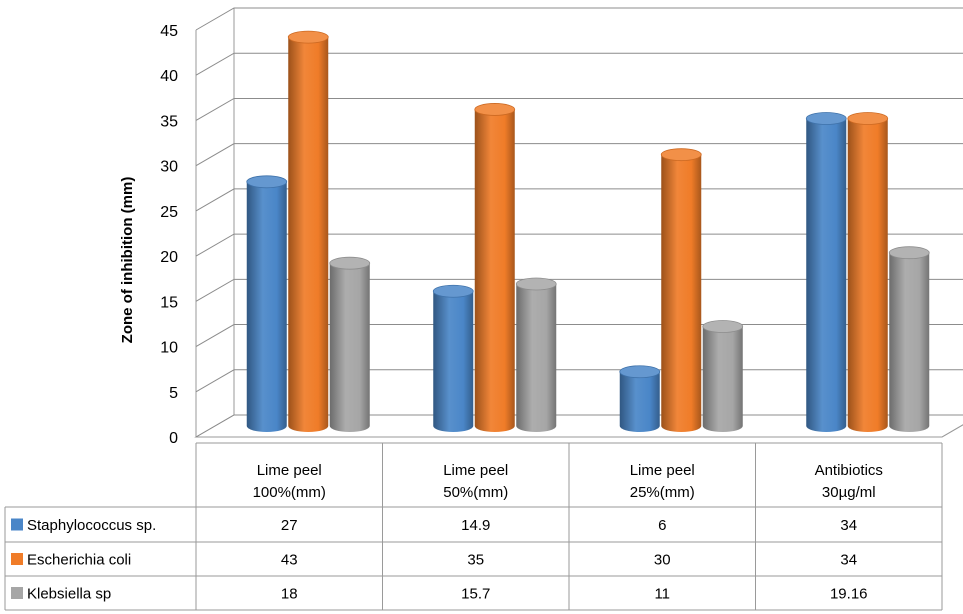  I want to click on table-cell-value: 11, so click(662, 594).